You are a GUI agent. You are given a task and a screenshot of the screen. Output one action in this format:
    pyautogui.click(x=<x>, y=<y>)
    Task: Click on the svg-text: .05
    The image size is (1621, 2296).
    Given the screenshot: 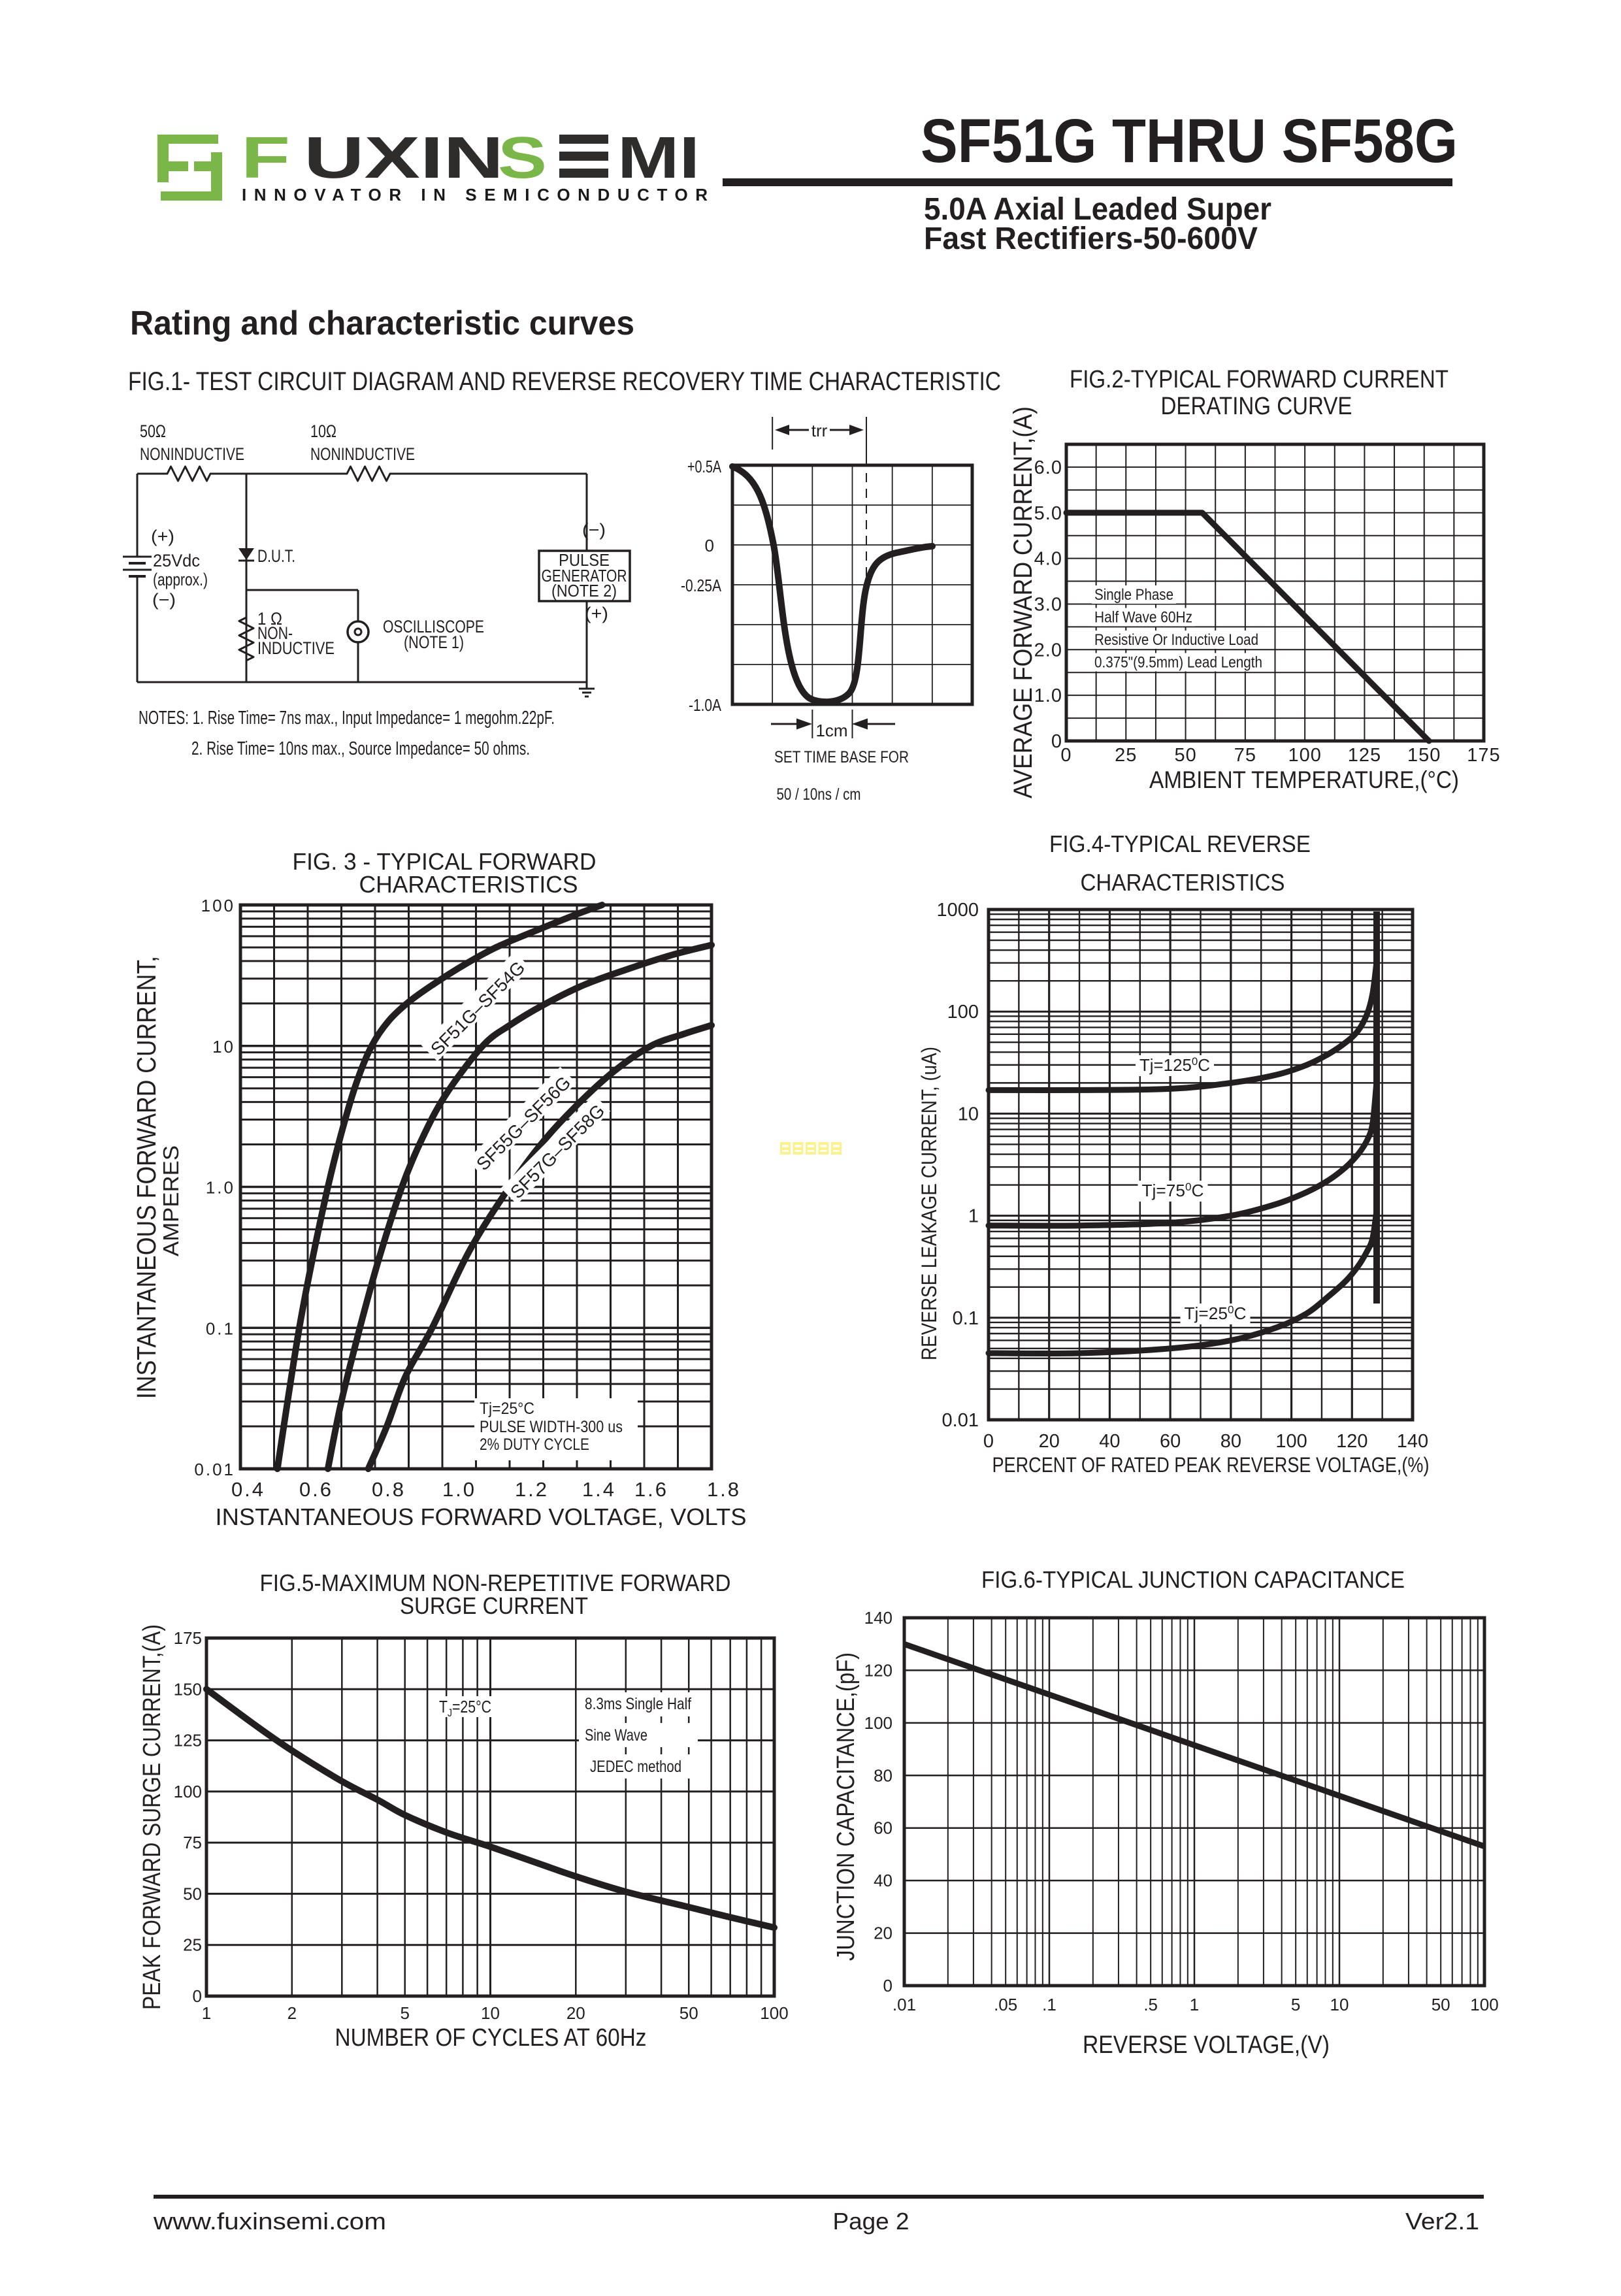 What is the action you would take?
    pyautogui.click(x=1005, y=2004)
    